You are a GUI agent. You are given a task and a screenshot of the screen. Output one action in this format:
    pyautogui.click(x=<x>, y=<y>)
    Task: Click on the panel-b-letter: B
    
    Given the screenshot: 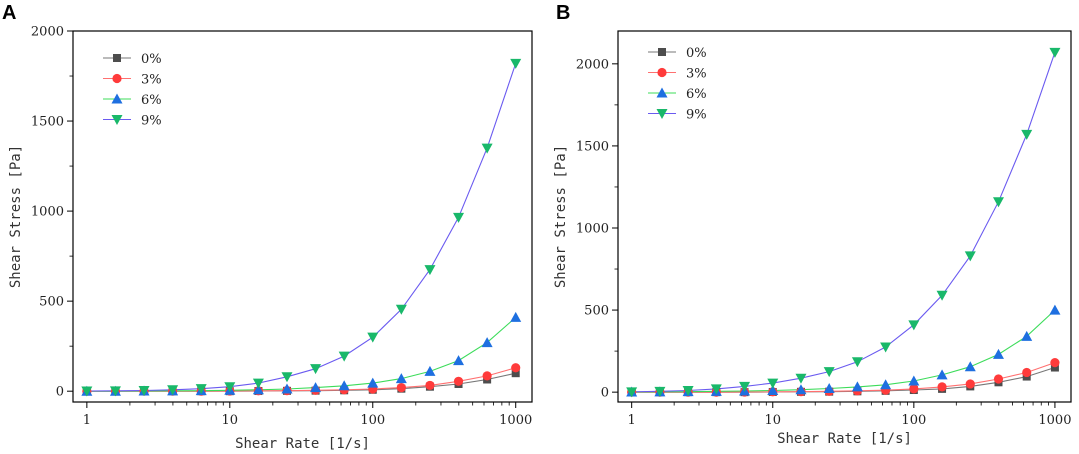 What is the action you would take?
    pyautogui.click(x=563, y=13)
    